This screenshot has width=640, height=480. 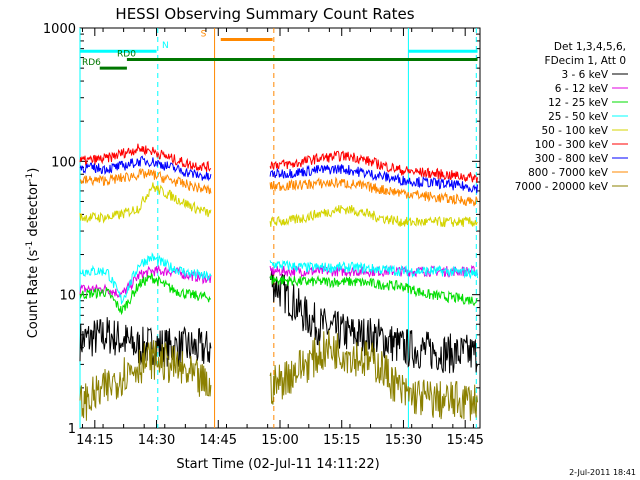 I want to click on y-tick-label: 1000, so click(x=59, y=29).